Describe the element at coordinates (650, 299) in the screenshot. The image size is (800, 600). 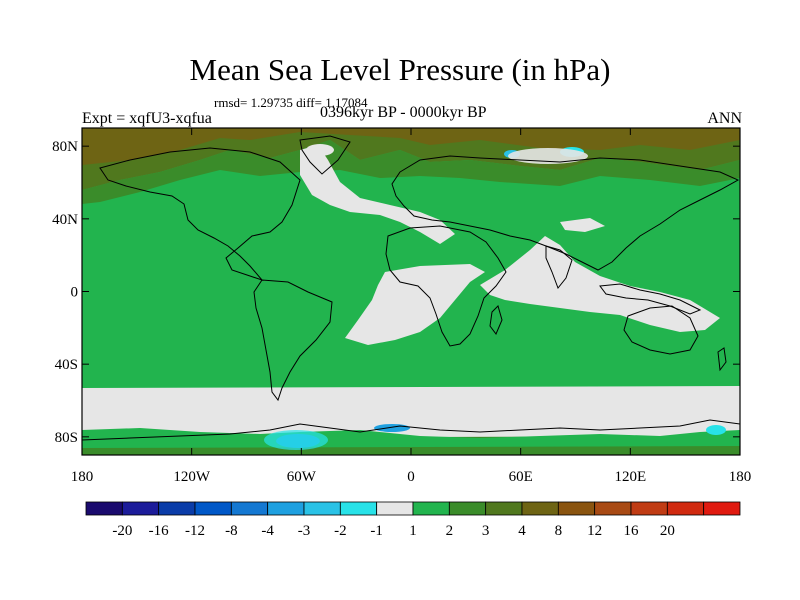
I see `coast-maritime` at that location.